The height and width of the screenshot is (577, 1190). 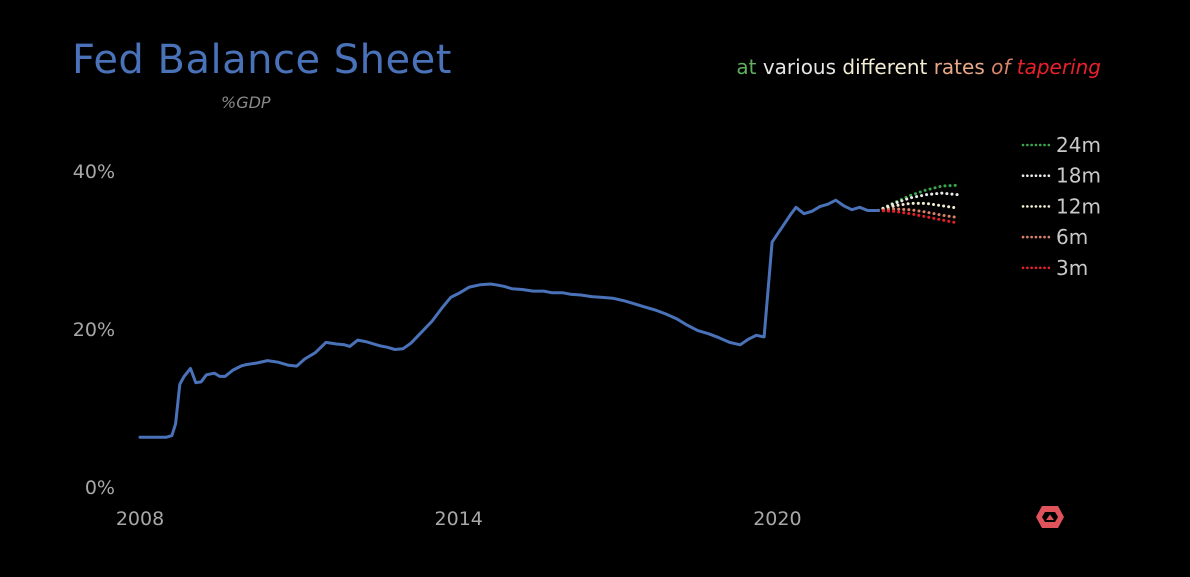 I want to click on tagline-word-tapering: tapering, so click(x=1058, y=67).